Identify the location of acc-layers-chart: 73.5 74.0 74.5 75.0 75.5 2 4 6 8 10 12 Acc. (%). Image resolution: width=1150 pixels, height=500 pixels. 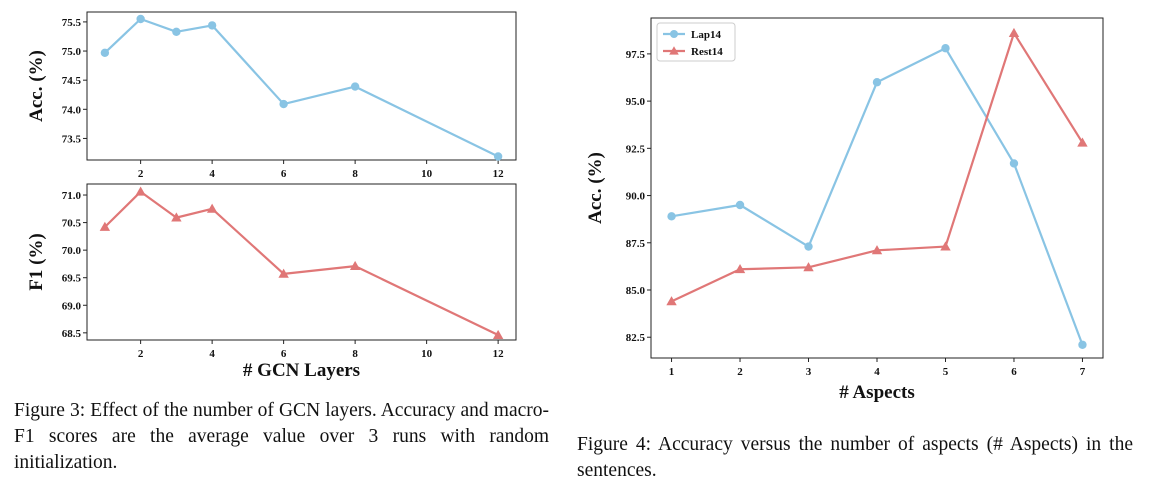
(271, 95).